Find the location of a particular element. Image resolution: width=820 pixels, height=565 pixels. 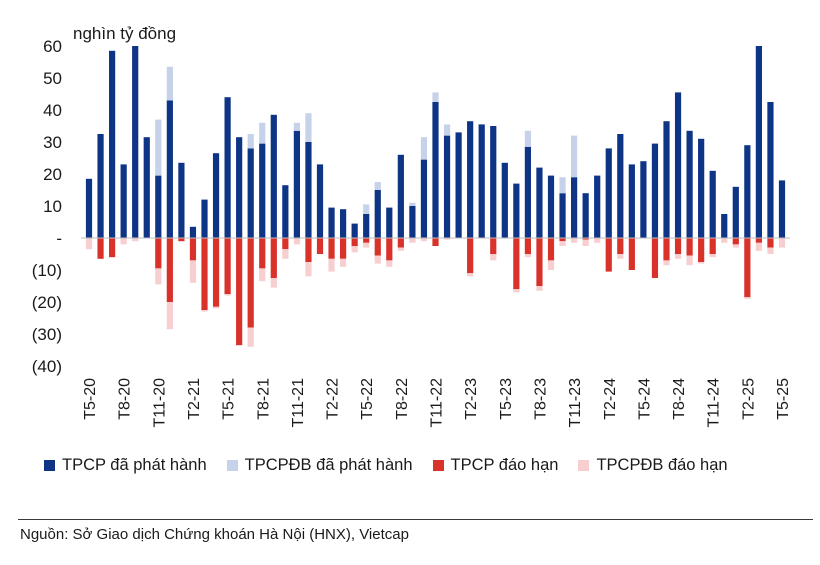

legend-item-tpcpdb-issued: TPCPĐB đã phát hành is located at coordinates (319, 465).